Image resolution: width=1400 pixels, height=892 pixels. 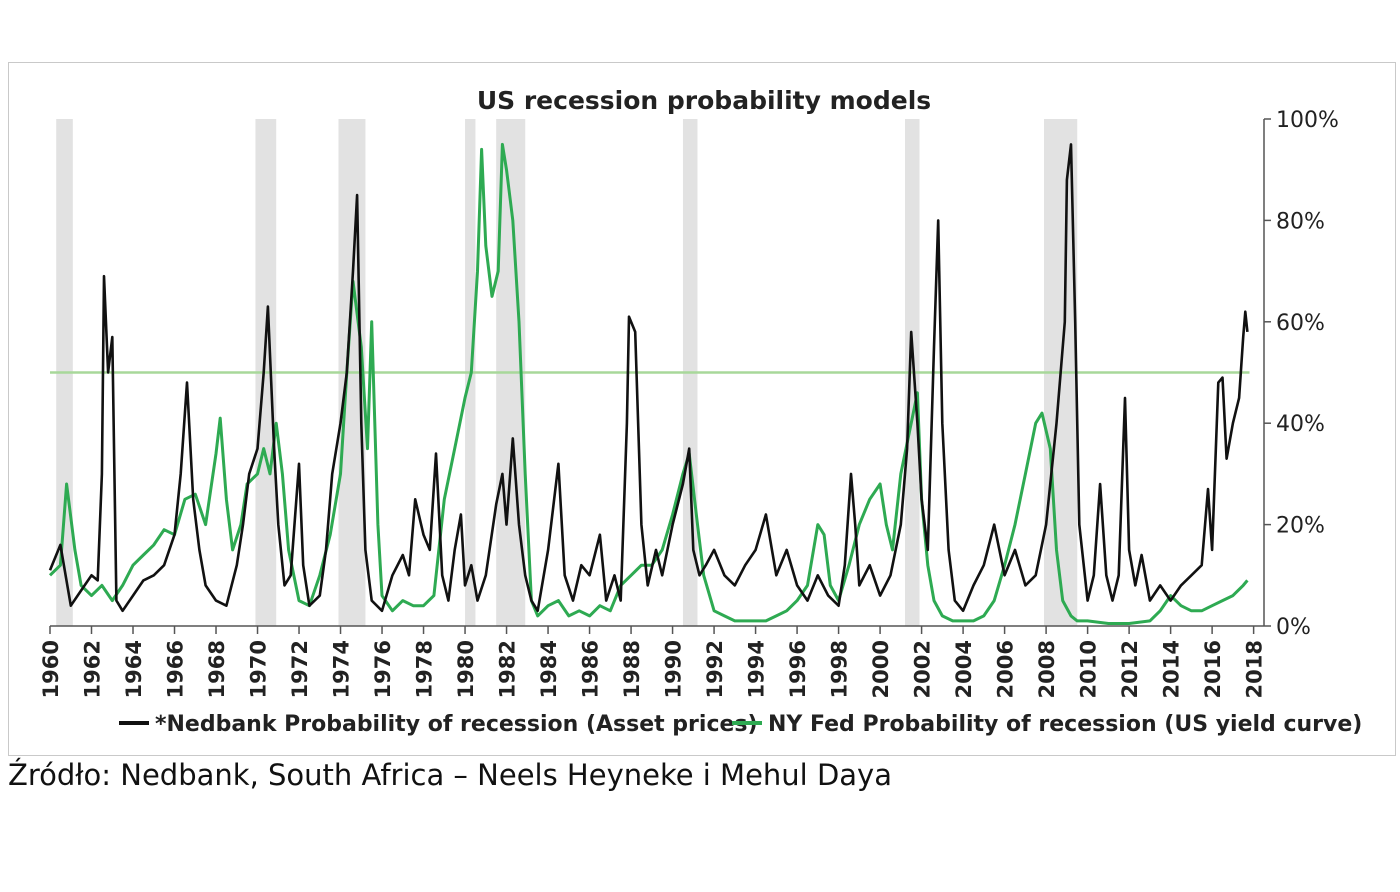 What do you see at coordinates (549, 669) in the screenshot?
I see `x-tick-label: 1984` at bounding box center [549, 669].